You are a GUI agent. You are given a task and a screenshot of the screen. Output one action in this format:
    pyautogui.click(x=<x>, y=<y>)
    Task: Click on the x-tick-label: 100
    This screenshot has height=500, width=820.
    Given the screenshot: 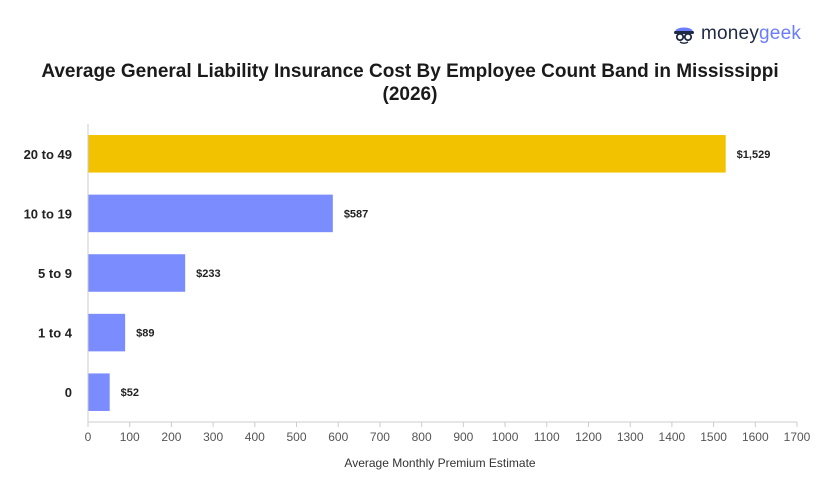 What is the action you would take?
    pyautogui.click(x=130, y=437)
    